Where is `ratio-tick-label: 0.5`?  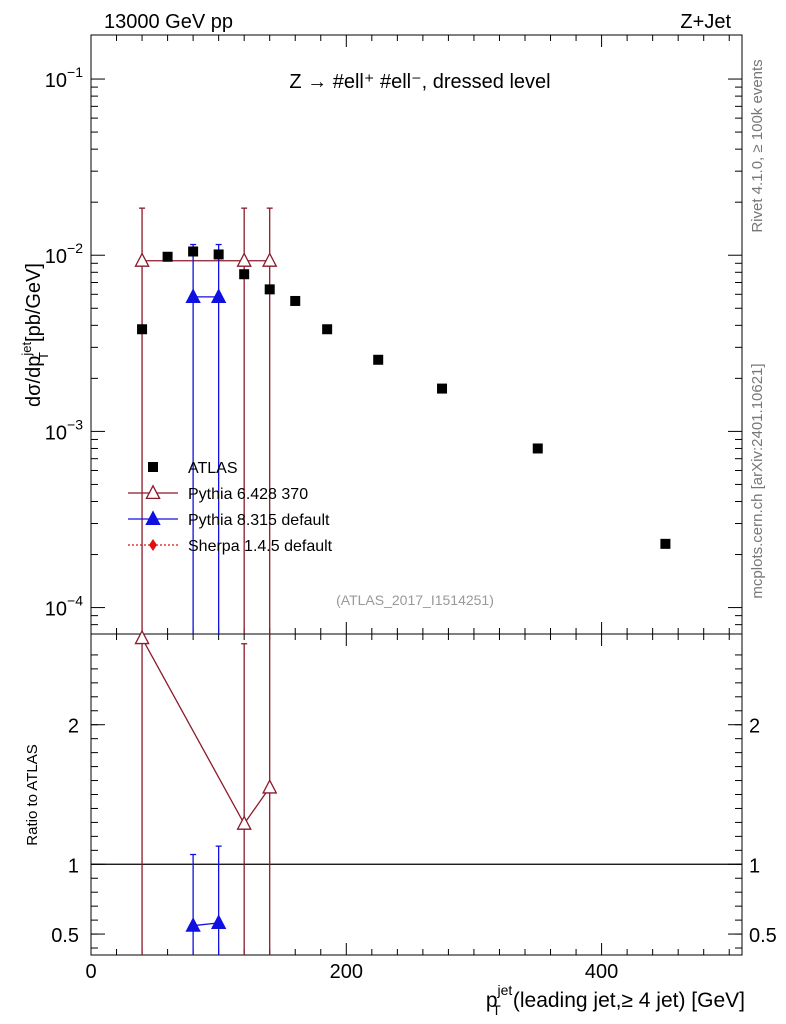 ratio-tick-label: 0.5 is located at coordinates (65, 936).